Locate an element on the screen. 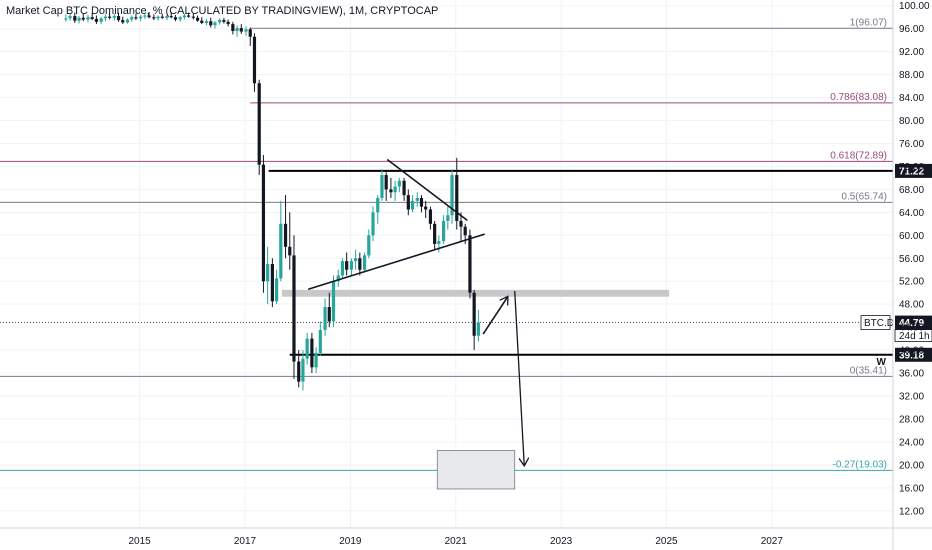 This screenshot has height=550, width=932. y-tick-label: 32.00 is located at coordinates (911, 397).